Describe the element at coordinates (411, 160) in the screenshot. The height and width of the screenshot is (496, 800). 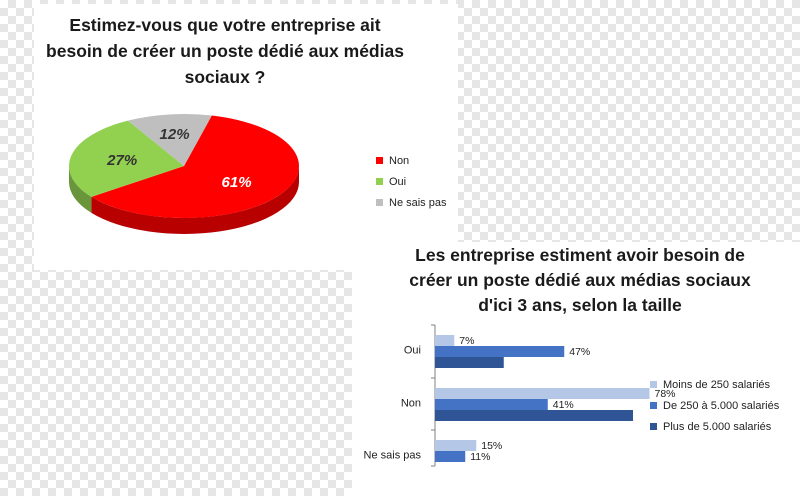
I see `legend-item-non: Non` at that location.